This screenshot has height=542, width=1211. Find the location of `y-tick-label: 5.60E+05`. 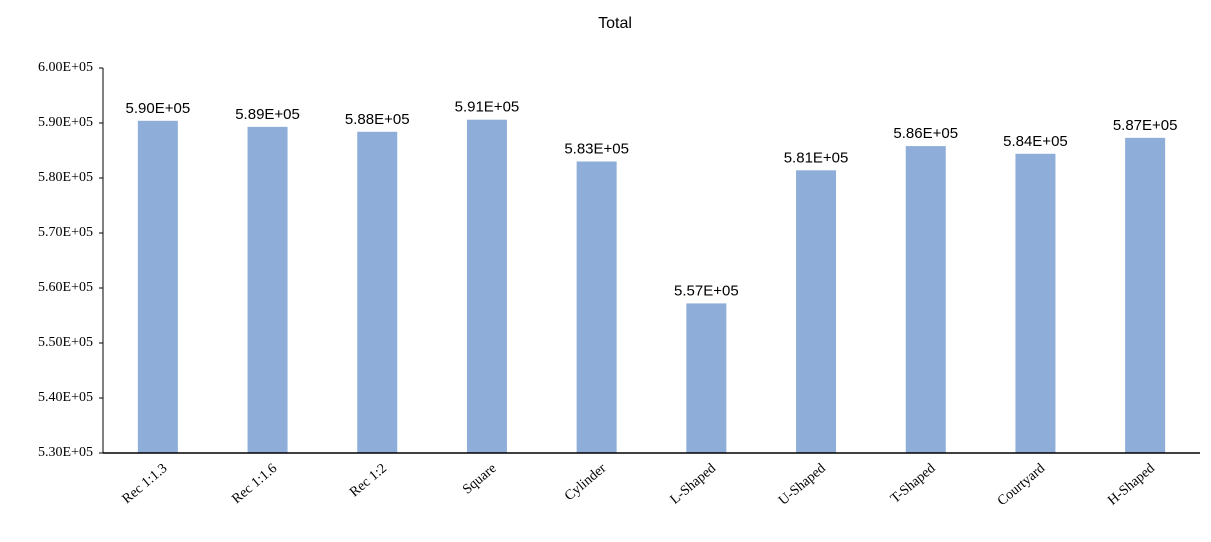

y-tick-label: 5.60E+05 is located at coordinates (65, 287).